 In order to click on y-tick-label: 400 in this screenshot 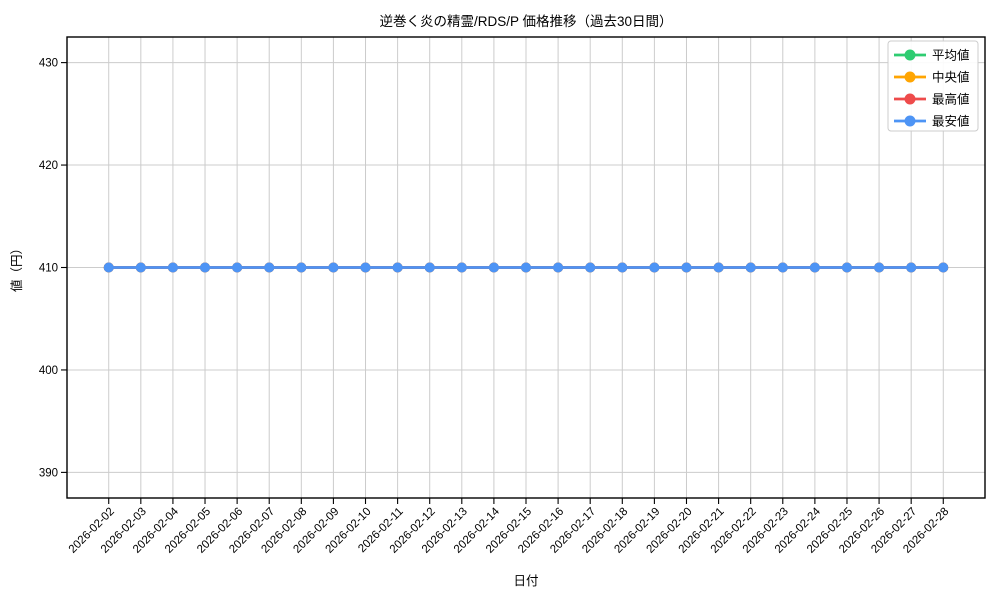, I will do `click(48, 371)`.